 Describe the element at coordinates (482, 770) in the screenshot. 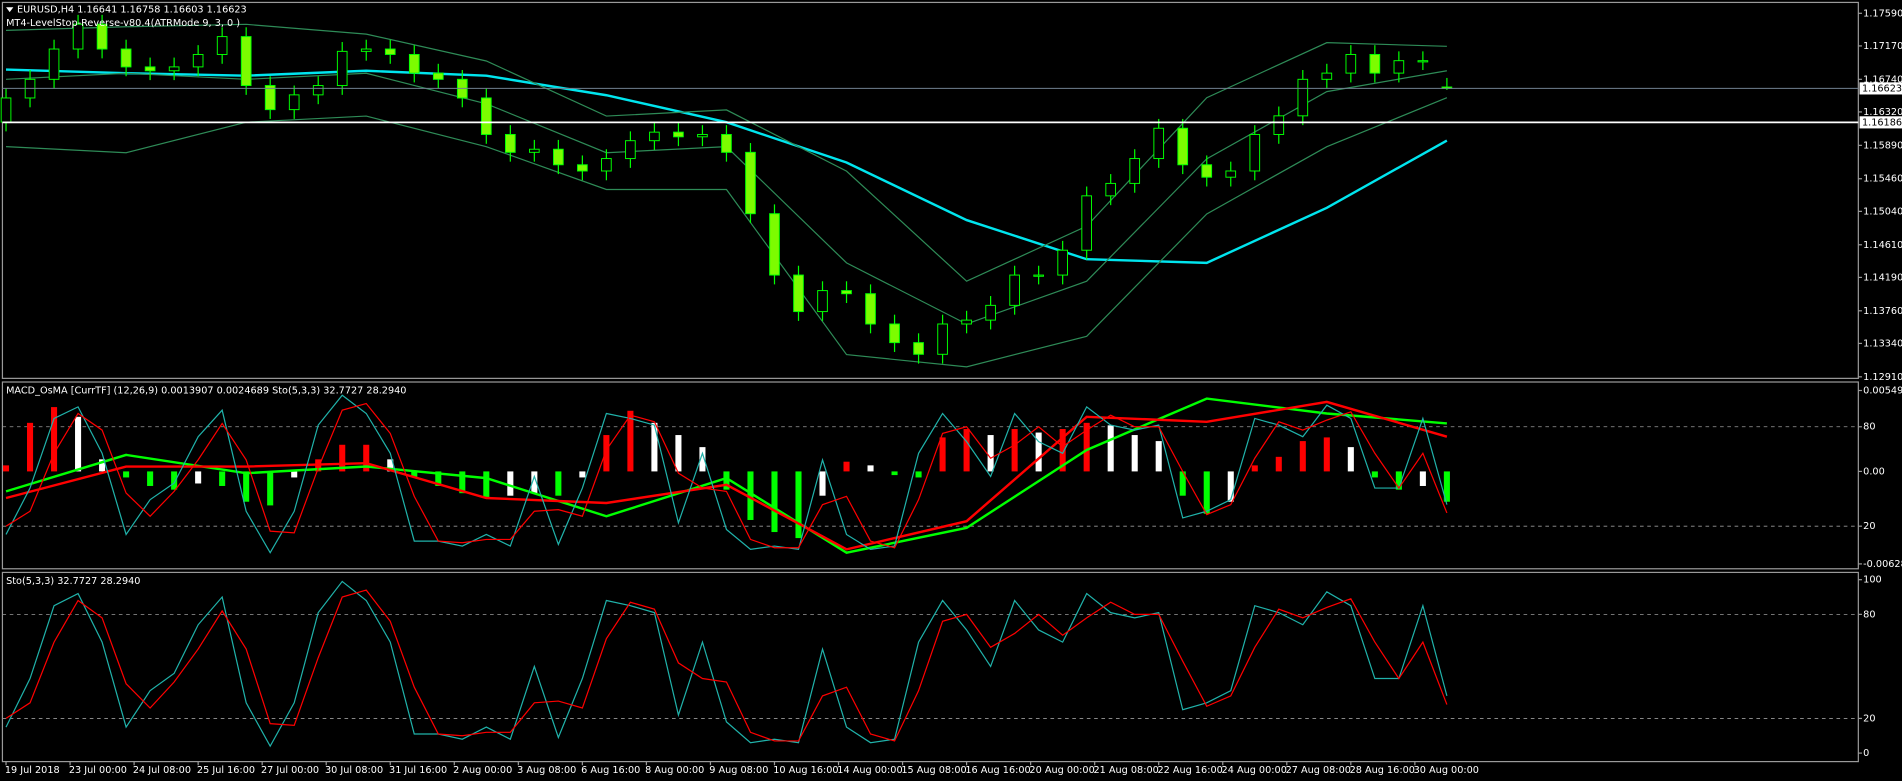

I see `x-tick-label: 2 Aug 00:00` at that location.